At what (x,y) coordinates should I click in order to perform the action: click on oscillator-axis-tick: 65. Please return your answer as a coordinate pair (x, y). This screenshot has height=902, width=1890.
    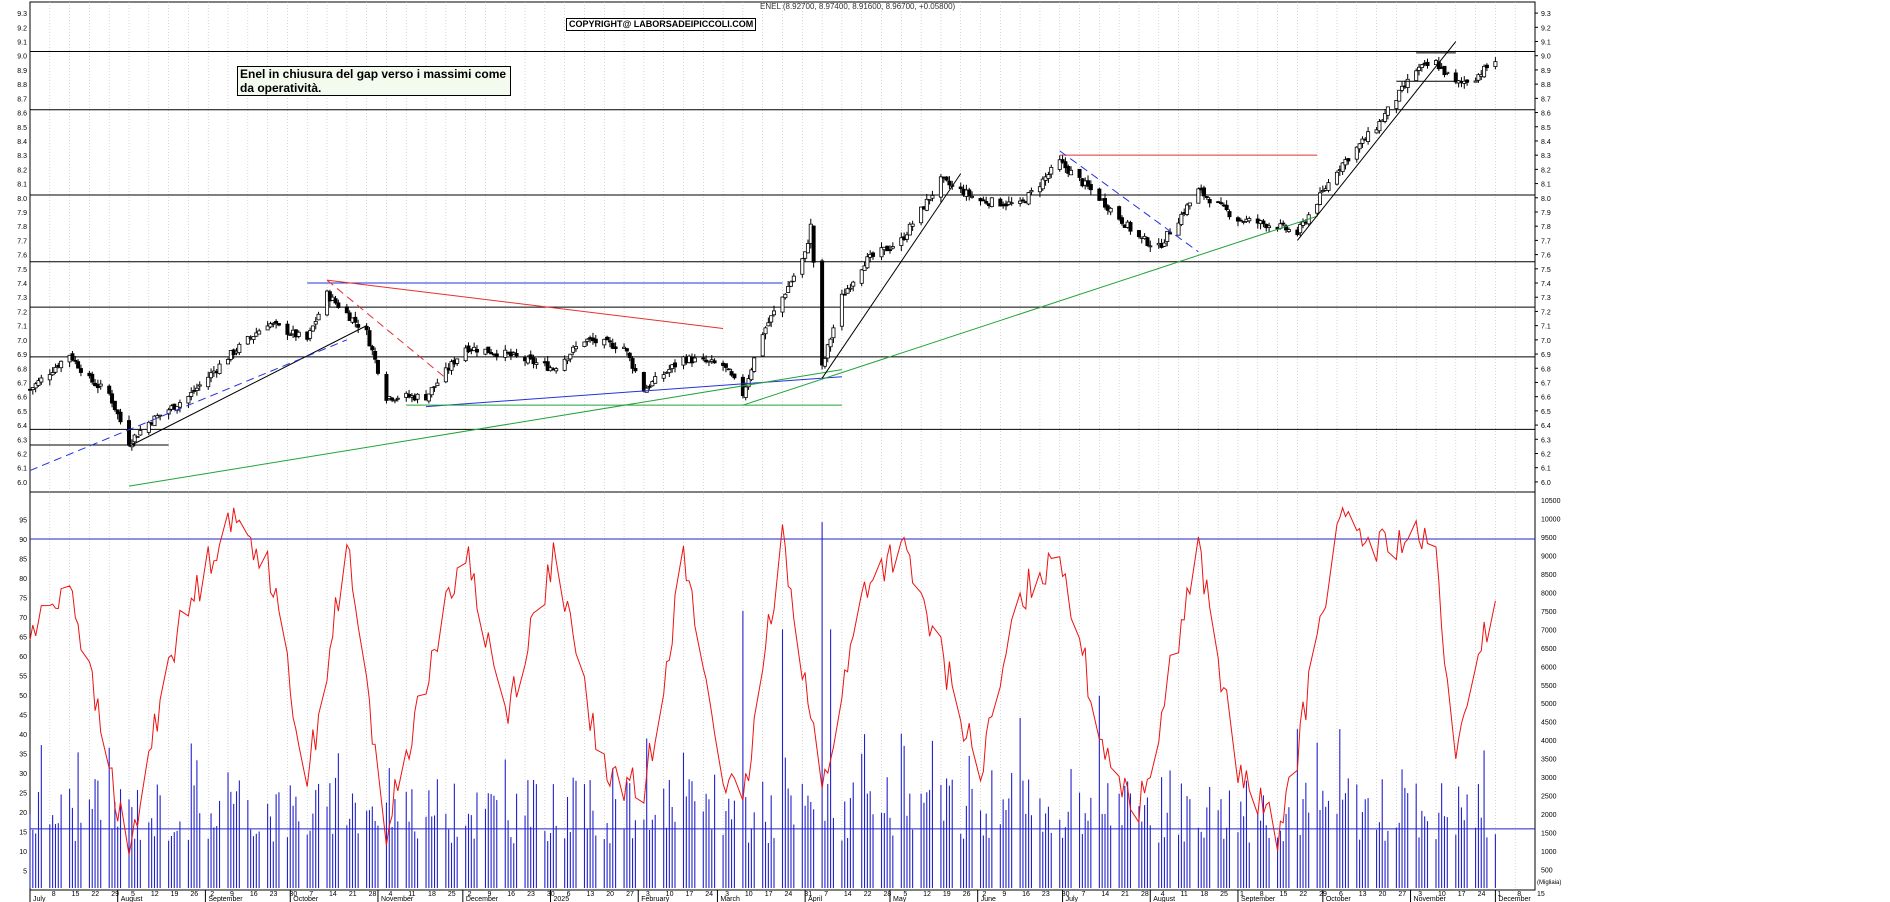
    Looking at the image, I should click on (23, 638).